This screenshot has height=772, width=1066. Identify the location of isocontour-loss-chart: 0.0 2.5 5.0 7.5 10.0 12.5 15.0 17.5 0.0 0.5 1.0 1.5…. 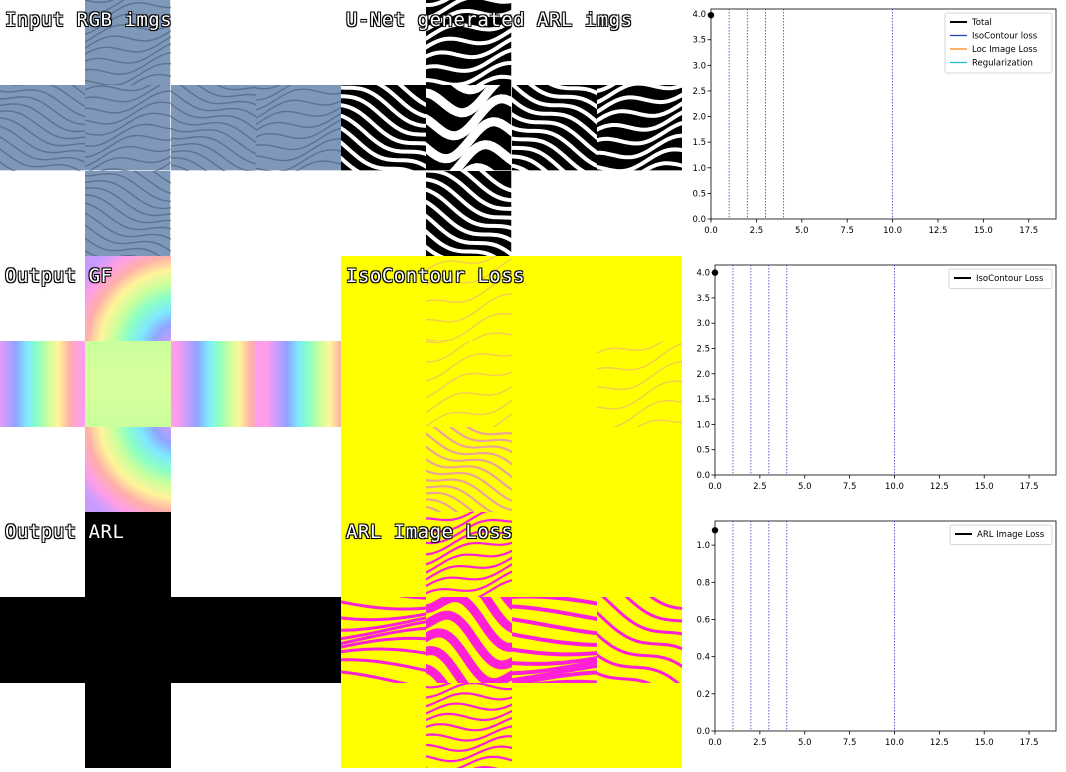
(874, 384).